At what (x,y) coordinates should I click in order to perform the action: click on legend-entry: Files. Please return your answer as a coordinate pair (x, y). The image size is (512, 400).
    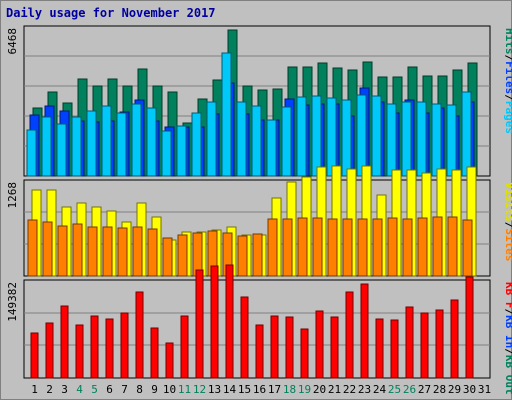
    Looking at the image, I should click on (507, 77).